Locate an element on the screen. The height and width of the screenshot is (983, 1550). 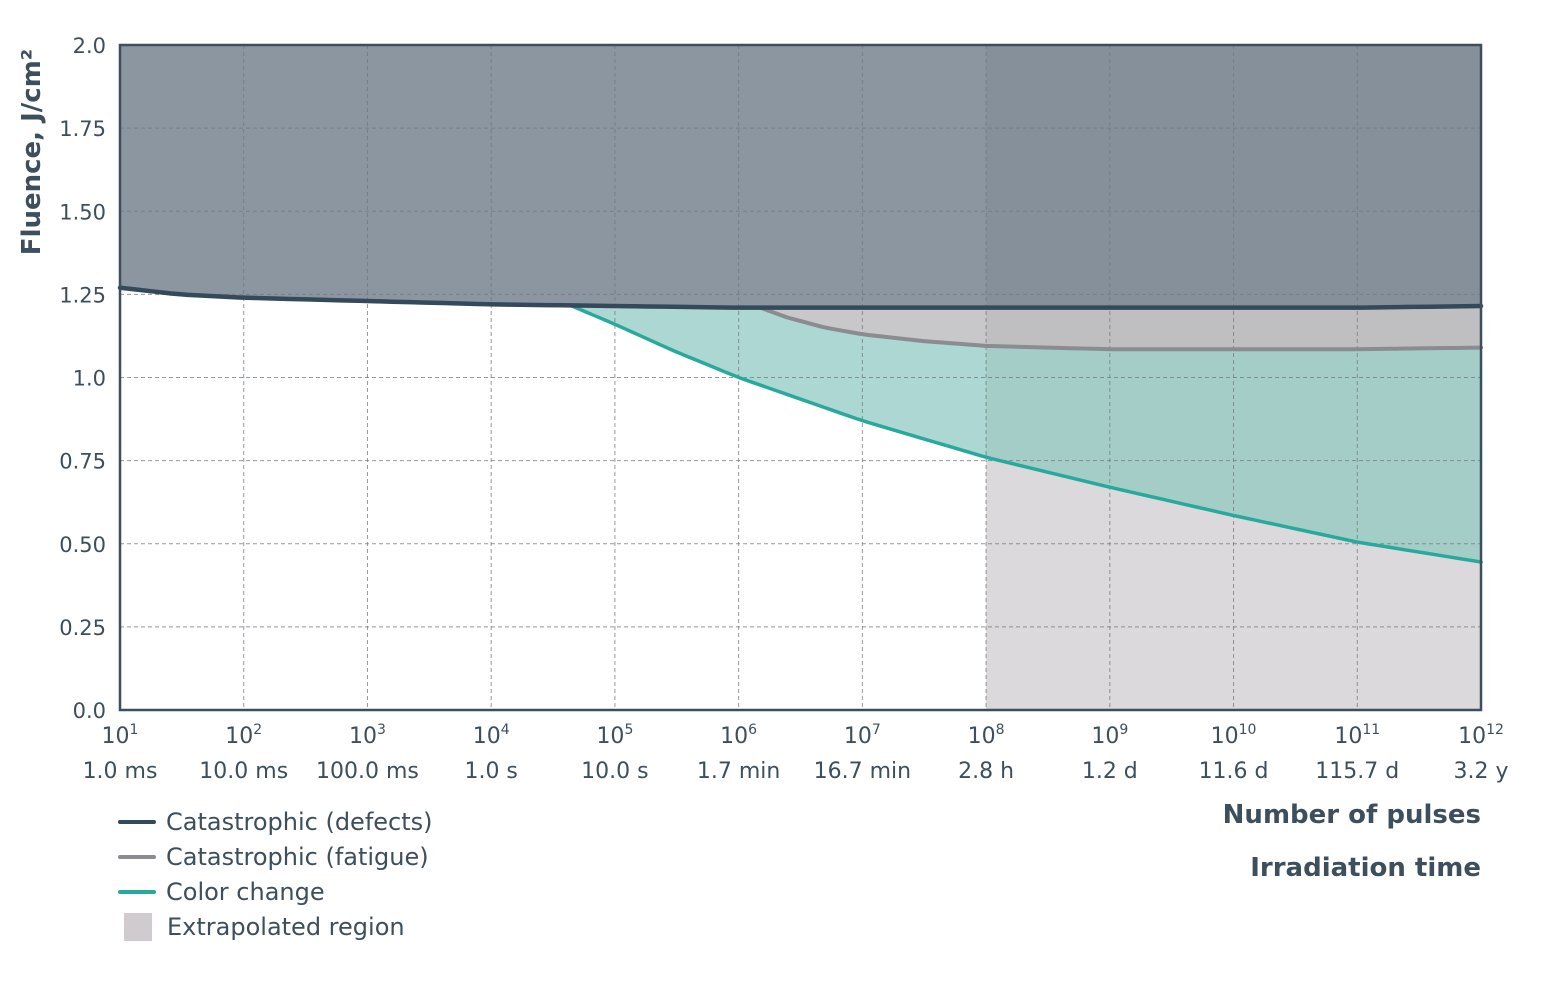
y-tick-label: 1.75 is located at coordinates (82, 129).